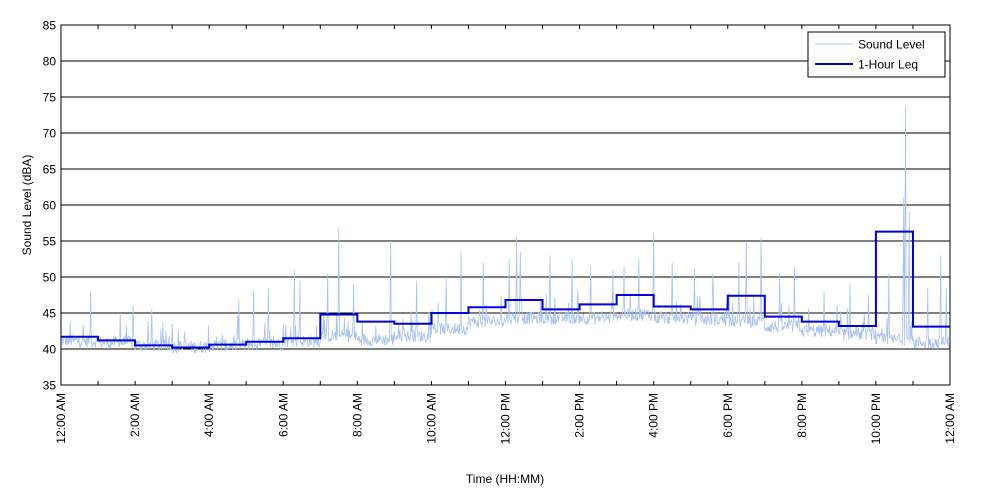 This screenshot has height=500, width=1000. I want to click on x-tick-label: 6:00 AM, so click(283, 415).